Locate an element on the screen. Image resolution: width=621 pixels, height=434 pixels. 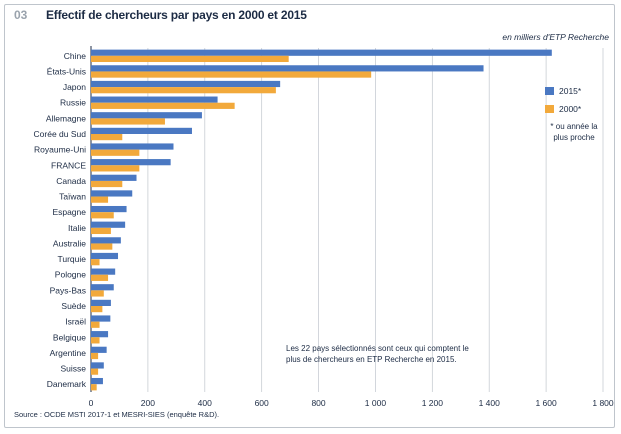
category-label: Japon is located at coordinates (74, 87).